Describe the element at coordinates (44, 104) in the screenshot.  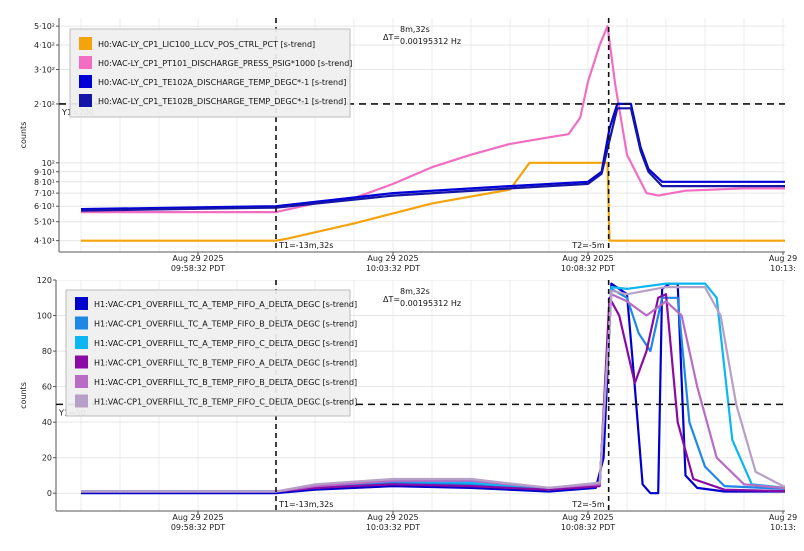
I see `y-tick-label: 2·10²` at that location.